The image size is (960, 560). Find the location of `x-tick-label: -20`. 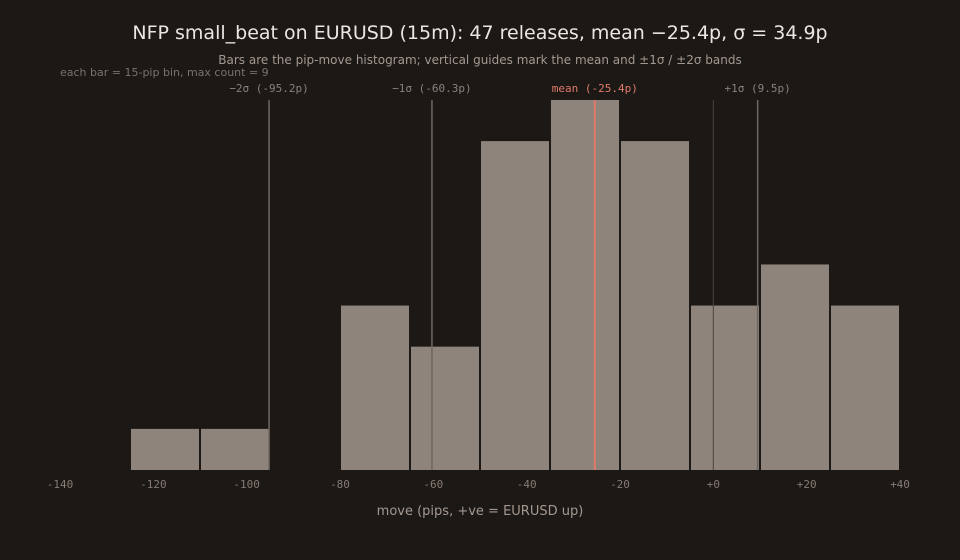

x-tick-label: -20 is located at coordinates (620, 484).